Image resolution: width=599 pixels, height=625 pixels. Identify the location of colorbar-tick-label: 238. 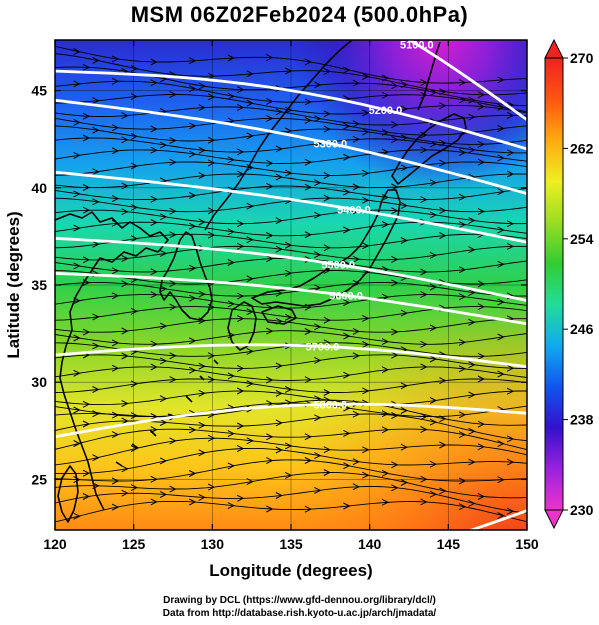
(582, 420).